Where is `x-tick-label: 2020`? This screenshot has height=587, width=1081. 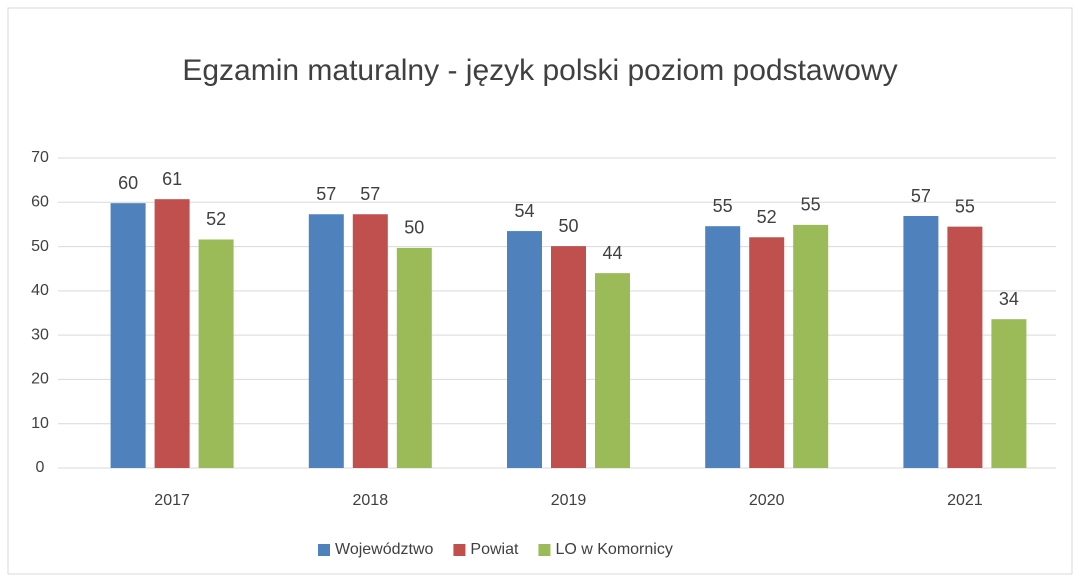 x-tick-label: 2020 is located at coordinates (767, 500).